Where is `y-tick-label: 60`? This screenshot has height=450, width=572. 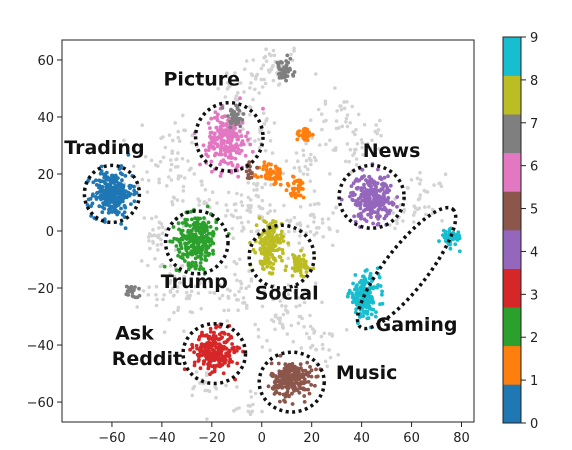
y-tick-label: 60 is located at coordinates (45, 61).